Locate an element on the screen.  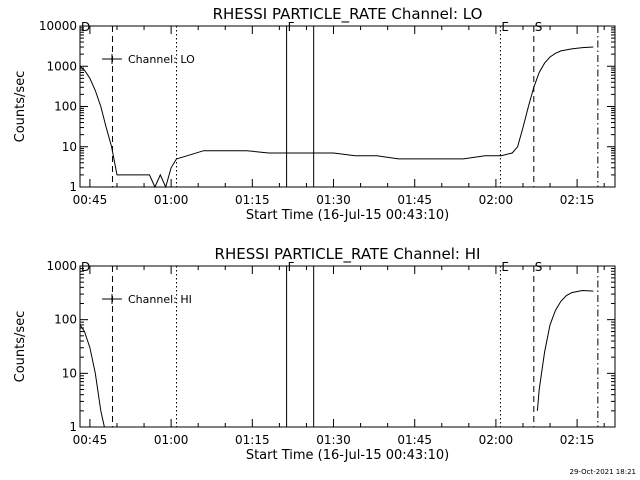
panel-2-x-tick-label: 01:45 is located at coordinates (414, 440).